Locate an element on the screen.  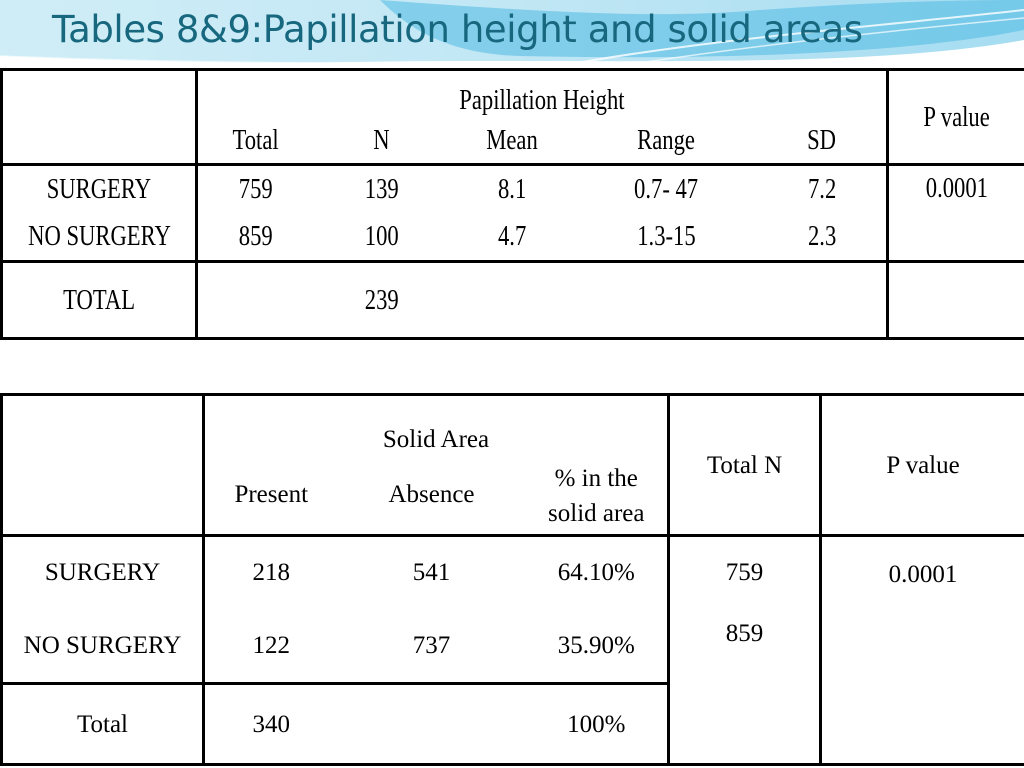
cell-total: 759 is located at coordinates (255, 189).